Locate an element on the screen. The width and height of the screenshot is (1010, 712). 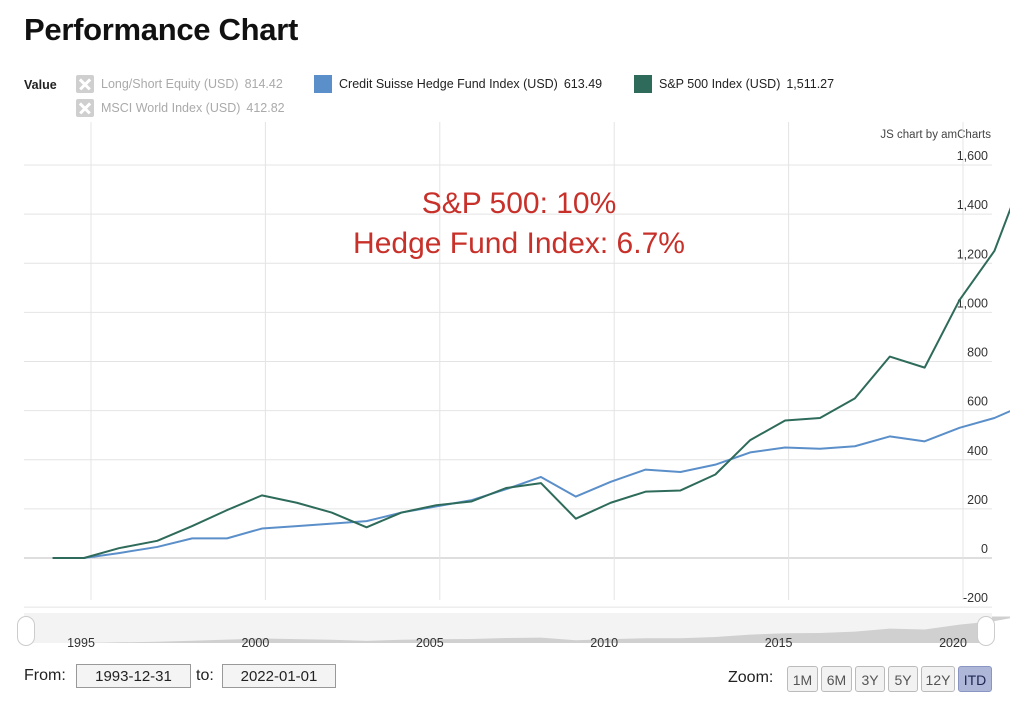
y-tick-label: 1,600 is located at coordinates (972, 156).